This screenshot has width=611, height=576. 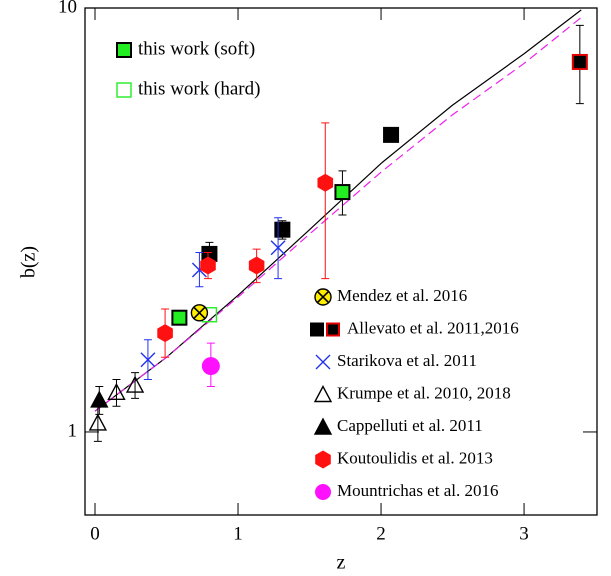 What do you see at coordinates (417, 490) in the screenshot?
I see `legend-label: Mountrichas et al. 2016` at bounding box center [417, 490].